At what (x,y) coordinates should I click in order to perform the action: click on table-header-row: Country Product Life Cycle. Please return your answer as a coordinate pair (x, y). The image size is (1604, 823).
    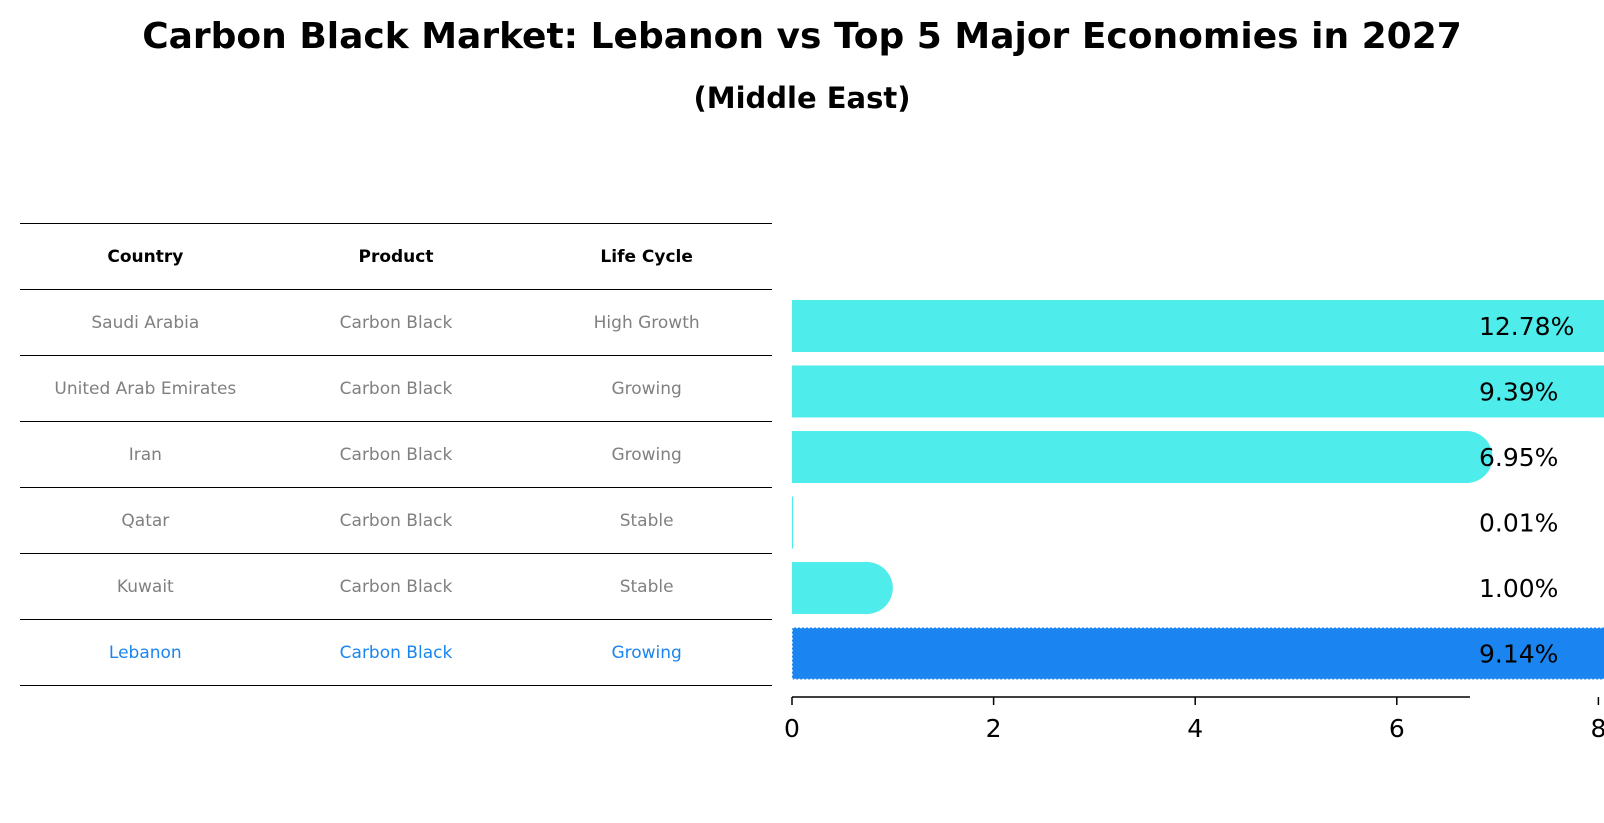
    Looking at the image, I should click on (396, 256).